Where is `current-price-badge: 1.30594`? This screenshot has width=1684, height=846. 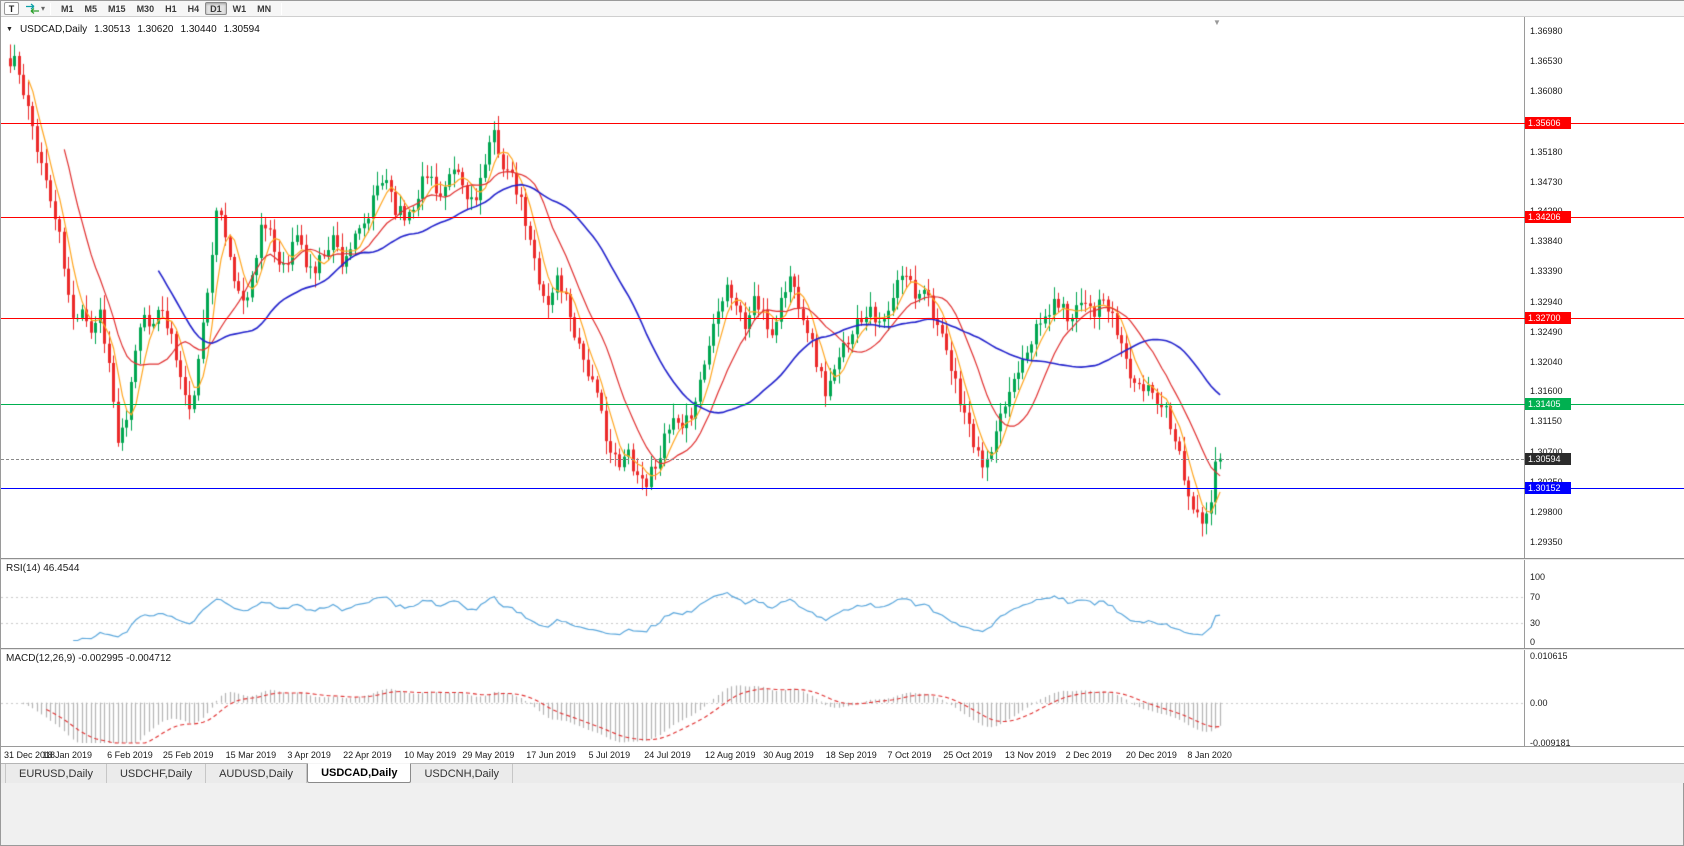
current-price-badge: 1.30594 is located at coordinates (1548, 459).